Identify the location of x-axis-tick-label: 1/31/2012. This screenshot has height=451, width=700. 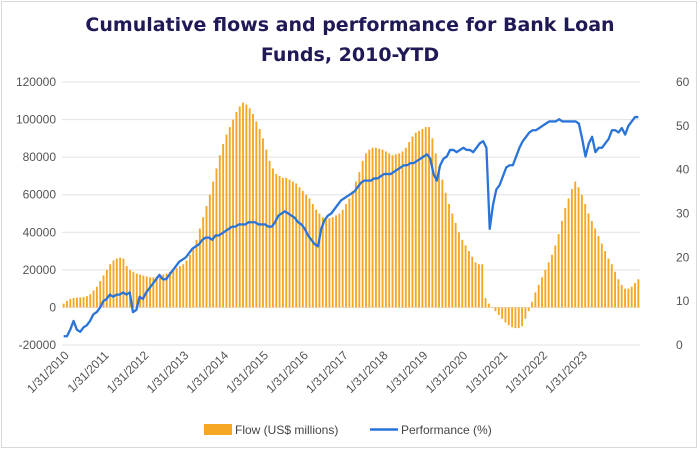
(128, 372).